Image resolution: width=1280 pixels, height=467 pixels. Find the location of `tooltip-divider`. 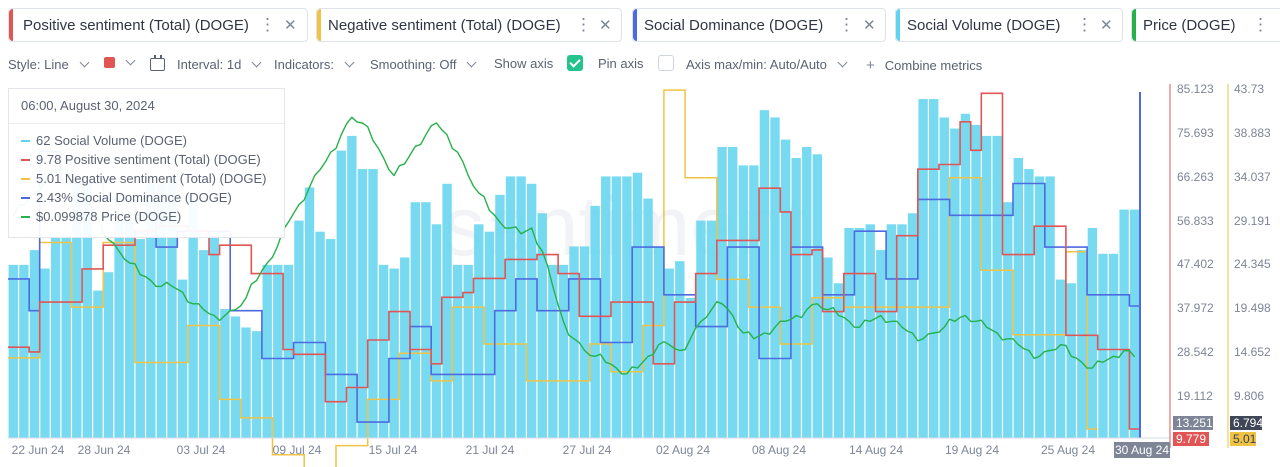

tooltip-divider is located at coordinates (146, 123).